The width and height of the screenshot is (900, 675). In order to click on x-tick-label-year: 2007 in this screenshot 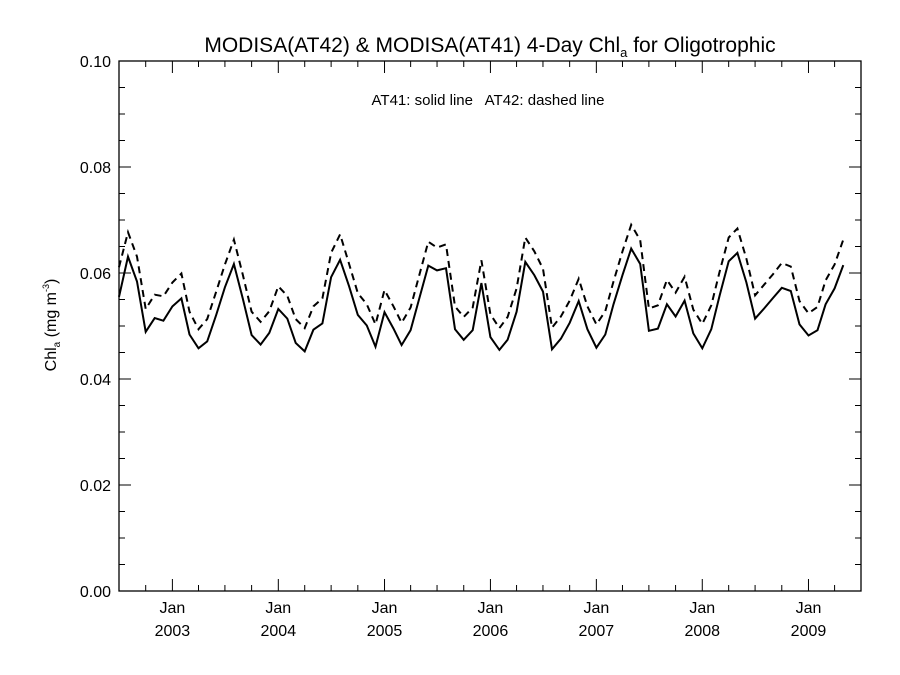, I will do `click(597, 631)`.